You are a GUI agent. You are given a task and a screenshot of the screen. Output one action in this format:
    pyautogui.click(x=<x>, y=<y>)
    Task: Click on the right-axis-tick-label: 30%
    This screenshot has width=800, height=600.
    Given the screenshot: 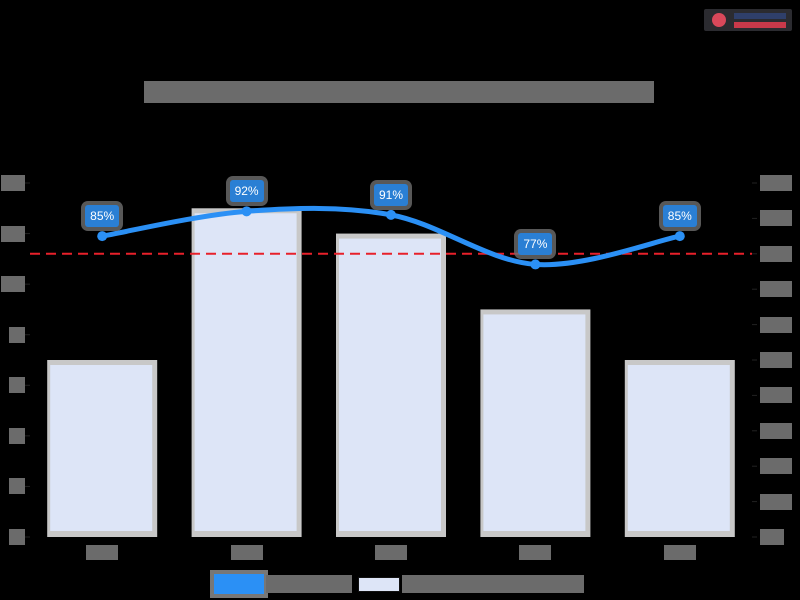 What is the action you would take?
    pyautogui.click(x=776, y=430)
    